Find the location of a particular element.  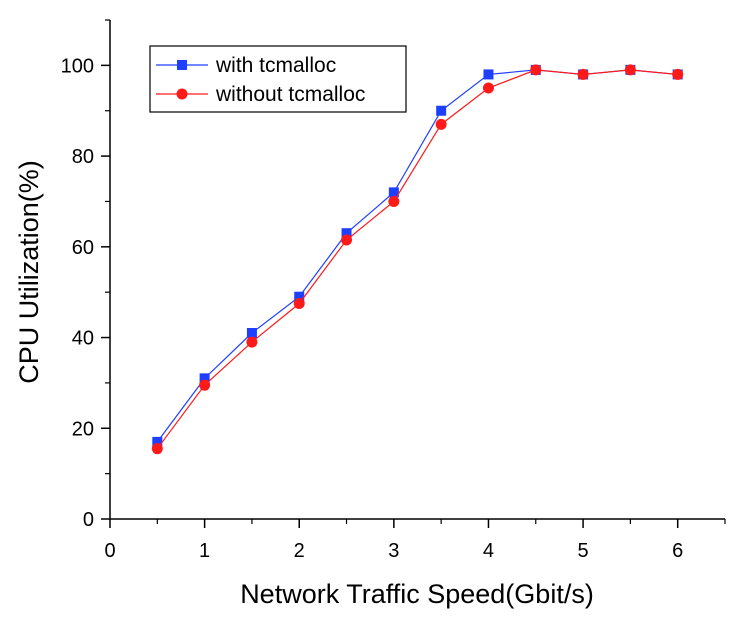

y-tick-label: 0 is located at coordinates (88, 520).